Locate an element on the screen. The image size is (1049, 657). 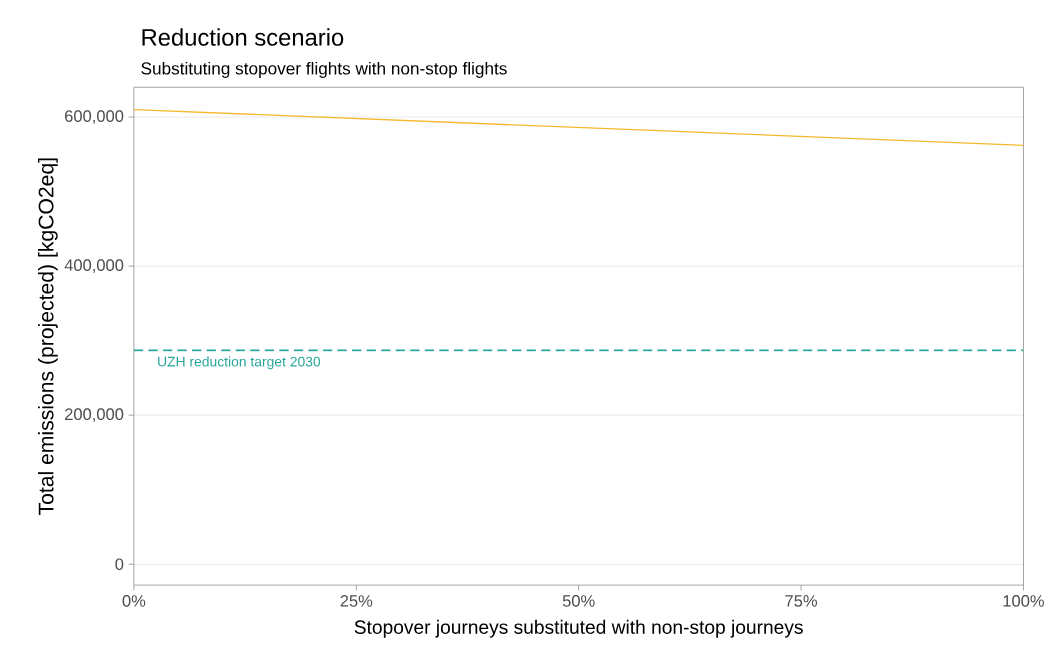
chart-subtitle: Substituting stopover flights with non-stop flights is located at coordinates (324, 70).